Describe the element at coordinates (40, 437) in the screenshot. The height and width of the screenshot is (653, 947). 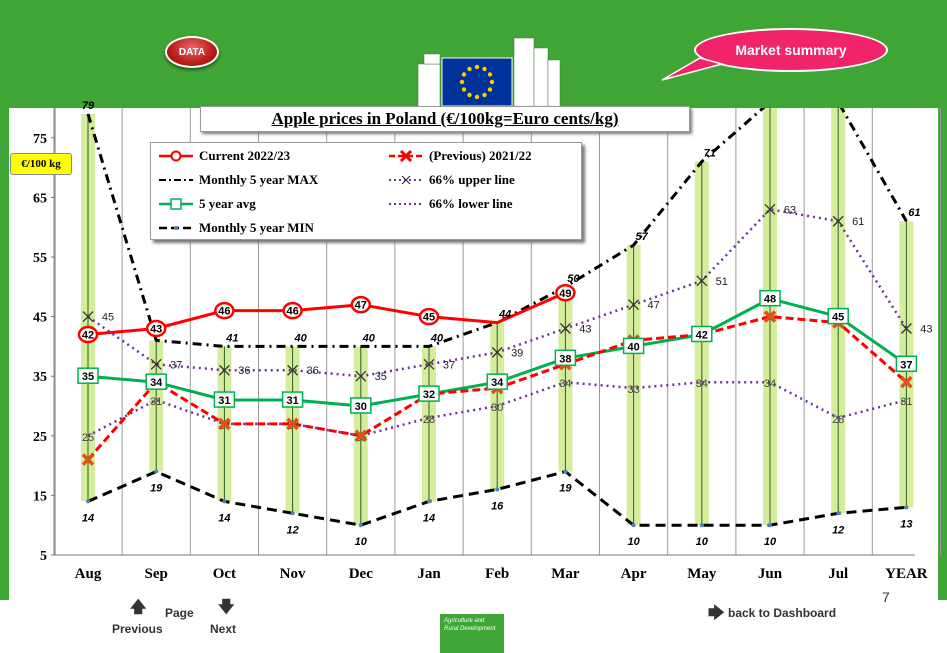
I see `y-tick-label: 25` at that location.